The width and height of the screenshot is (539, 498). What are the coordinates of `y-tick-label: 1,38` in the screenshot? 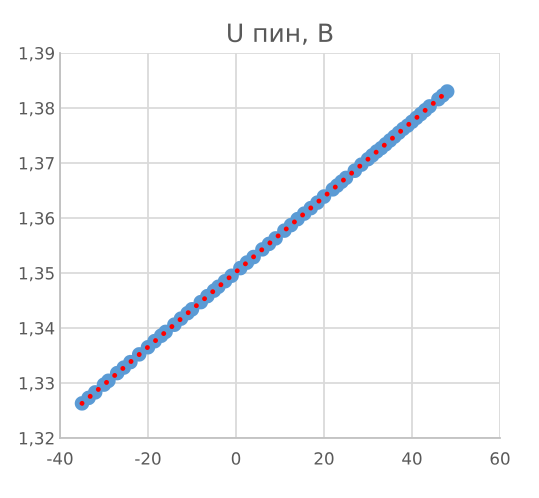 It's located at (37, 109).